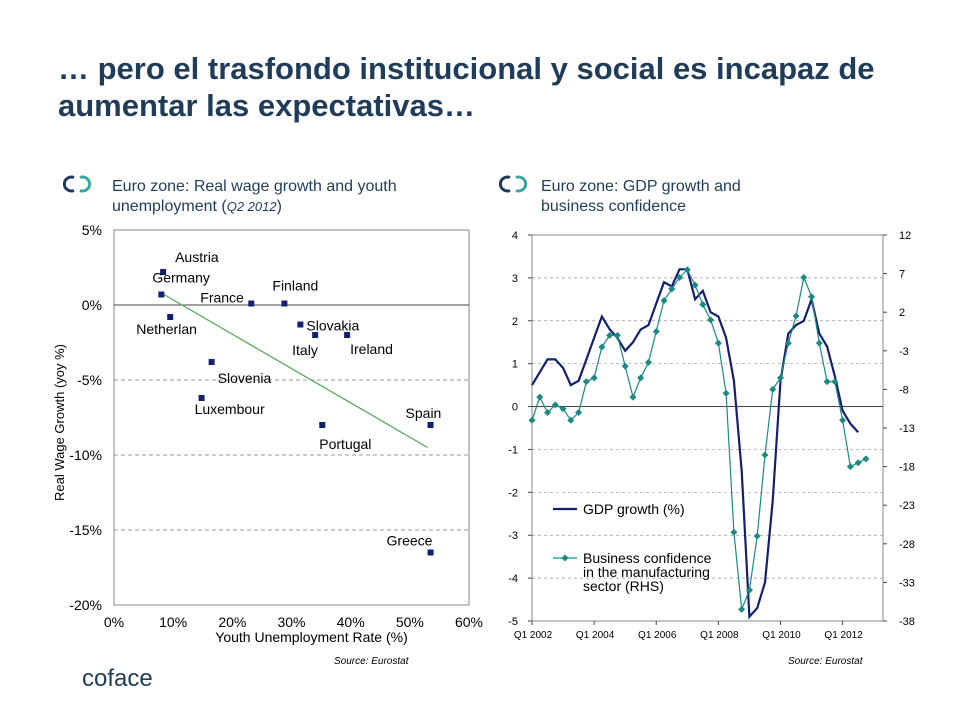  Describe the element at coordinates (595, 635) in the screenshot. I see `line-x-tick-label: Q1 2004` at that location.